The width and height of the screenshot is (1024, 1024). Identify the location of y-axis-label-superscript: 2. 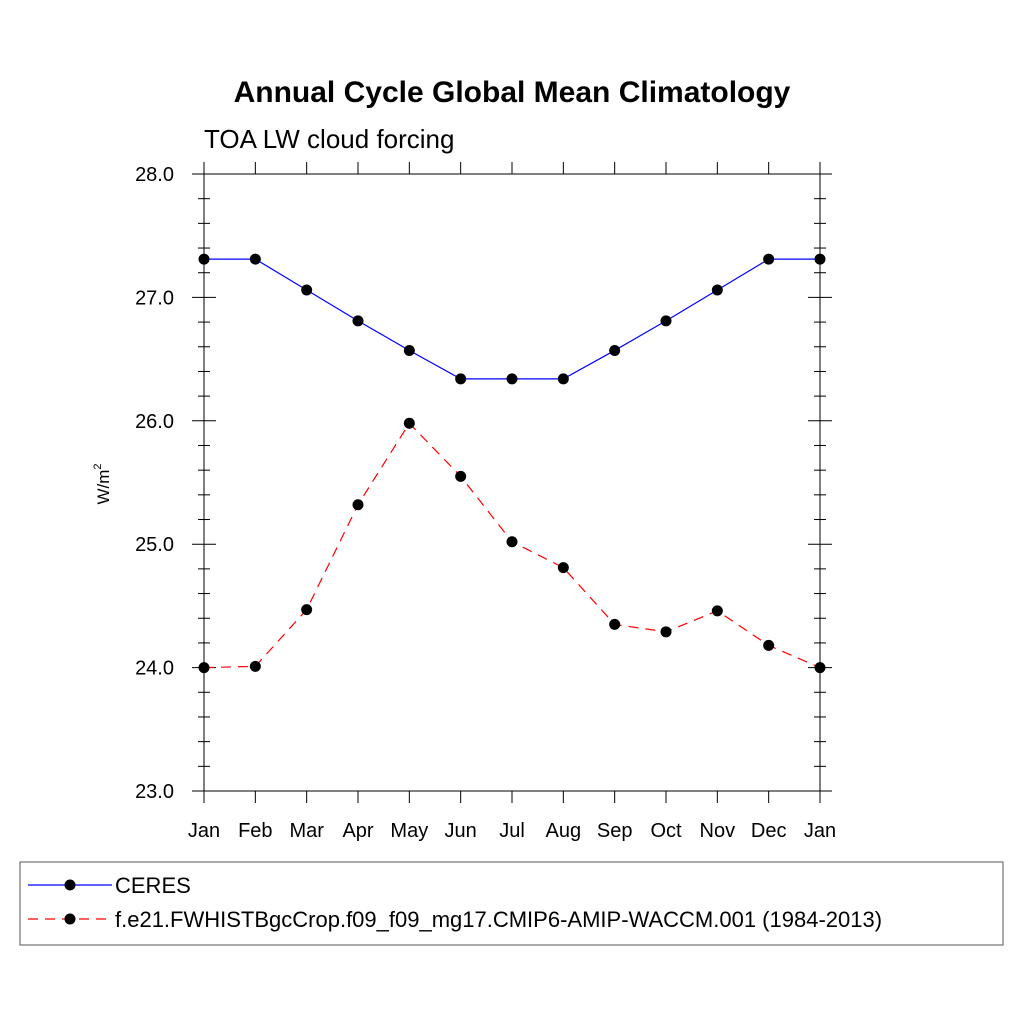
(98, 466).